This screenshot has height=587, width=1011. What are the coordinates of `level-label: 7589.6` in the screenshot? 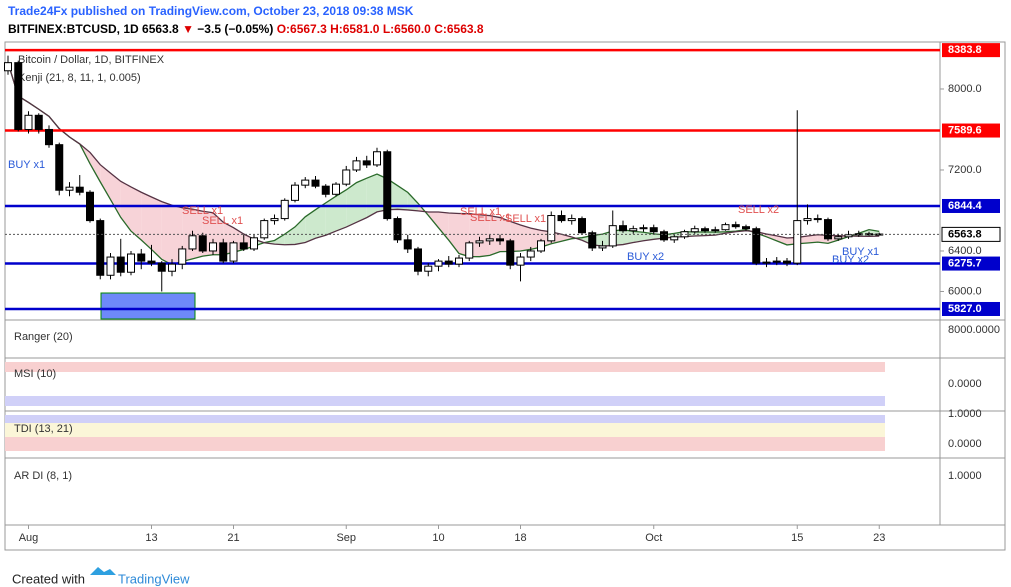 It's located at (965, 130).